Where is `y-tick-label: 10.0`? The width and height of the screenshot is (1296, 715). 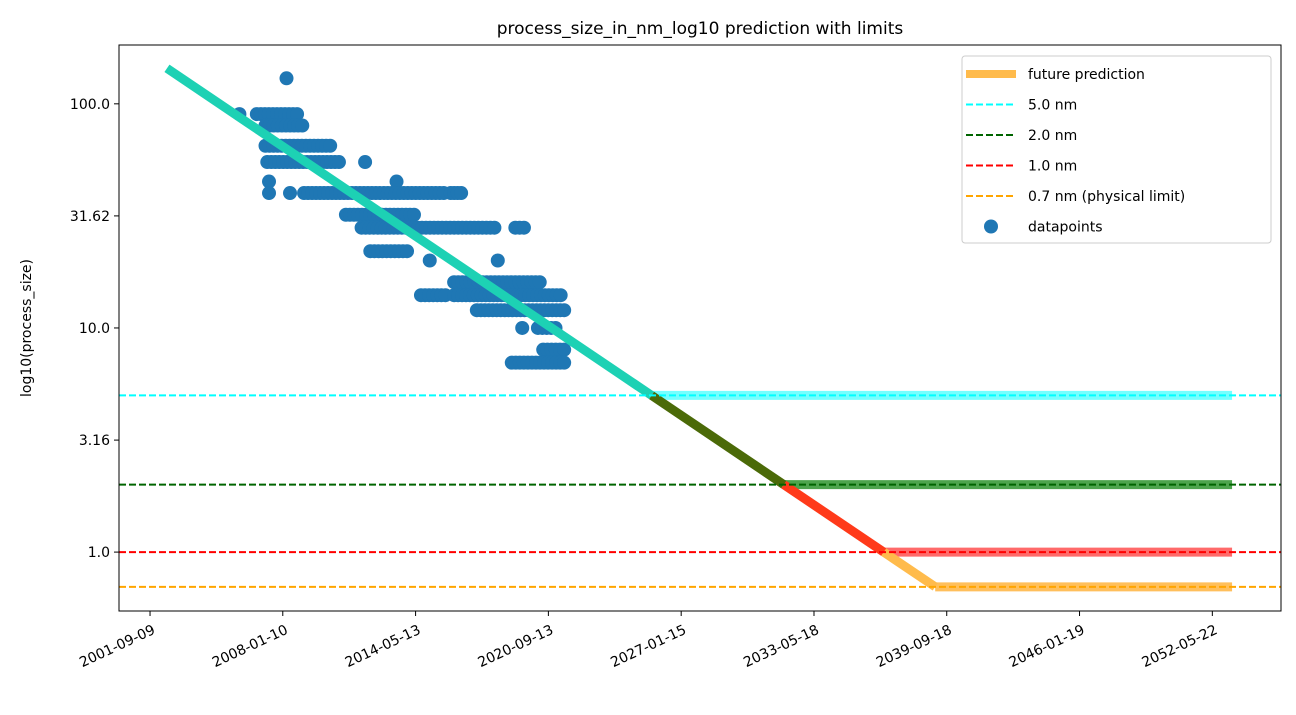 y-tick-label: 10.0 is located at coordinates (94, 329).